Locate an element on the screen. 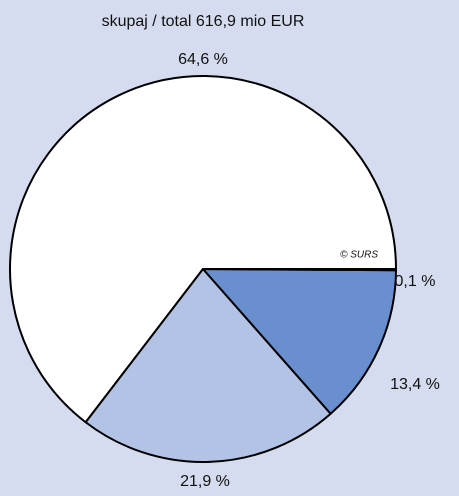 The image size is (459, 496). chart-title: skupaj / total 616,9 mio EUR is located at coordinates (203, 21).